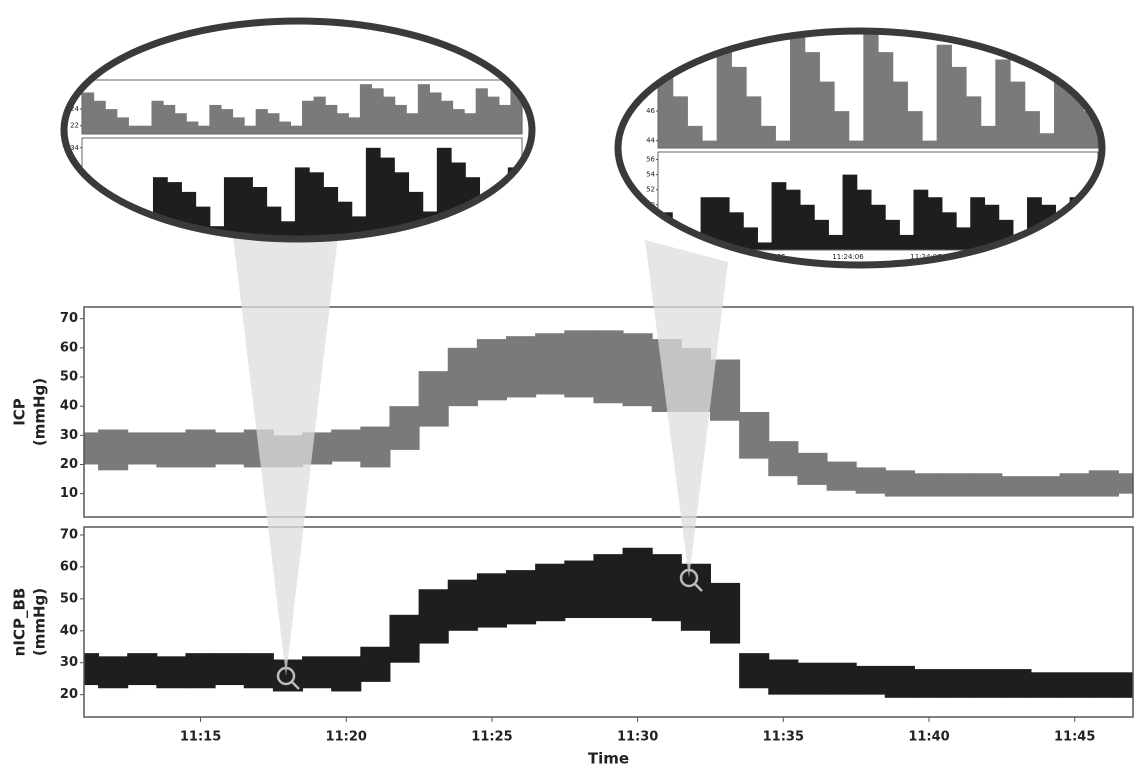 The width and height of the screenshot is (1134, 768). What do you see at coordinates (608, 759) in the screenshot?
I see `x-axis-label: Time` at bounding box center [608, 759].